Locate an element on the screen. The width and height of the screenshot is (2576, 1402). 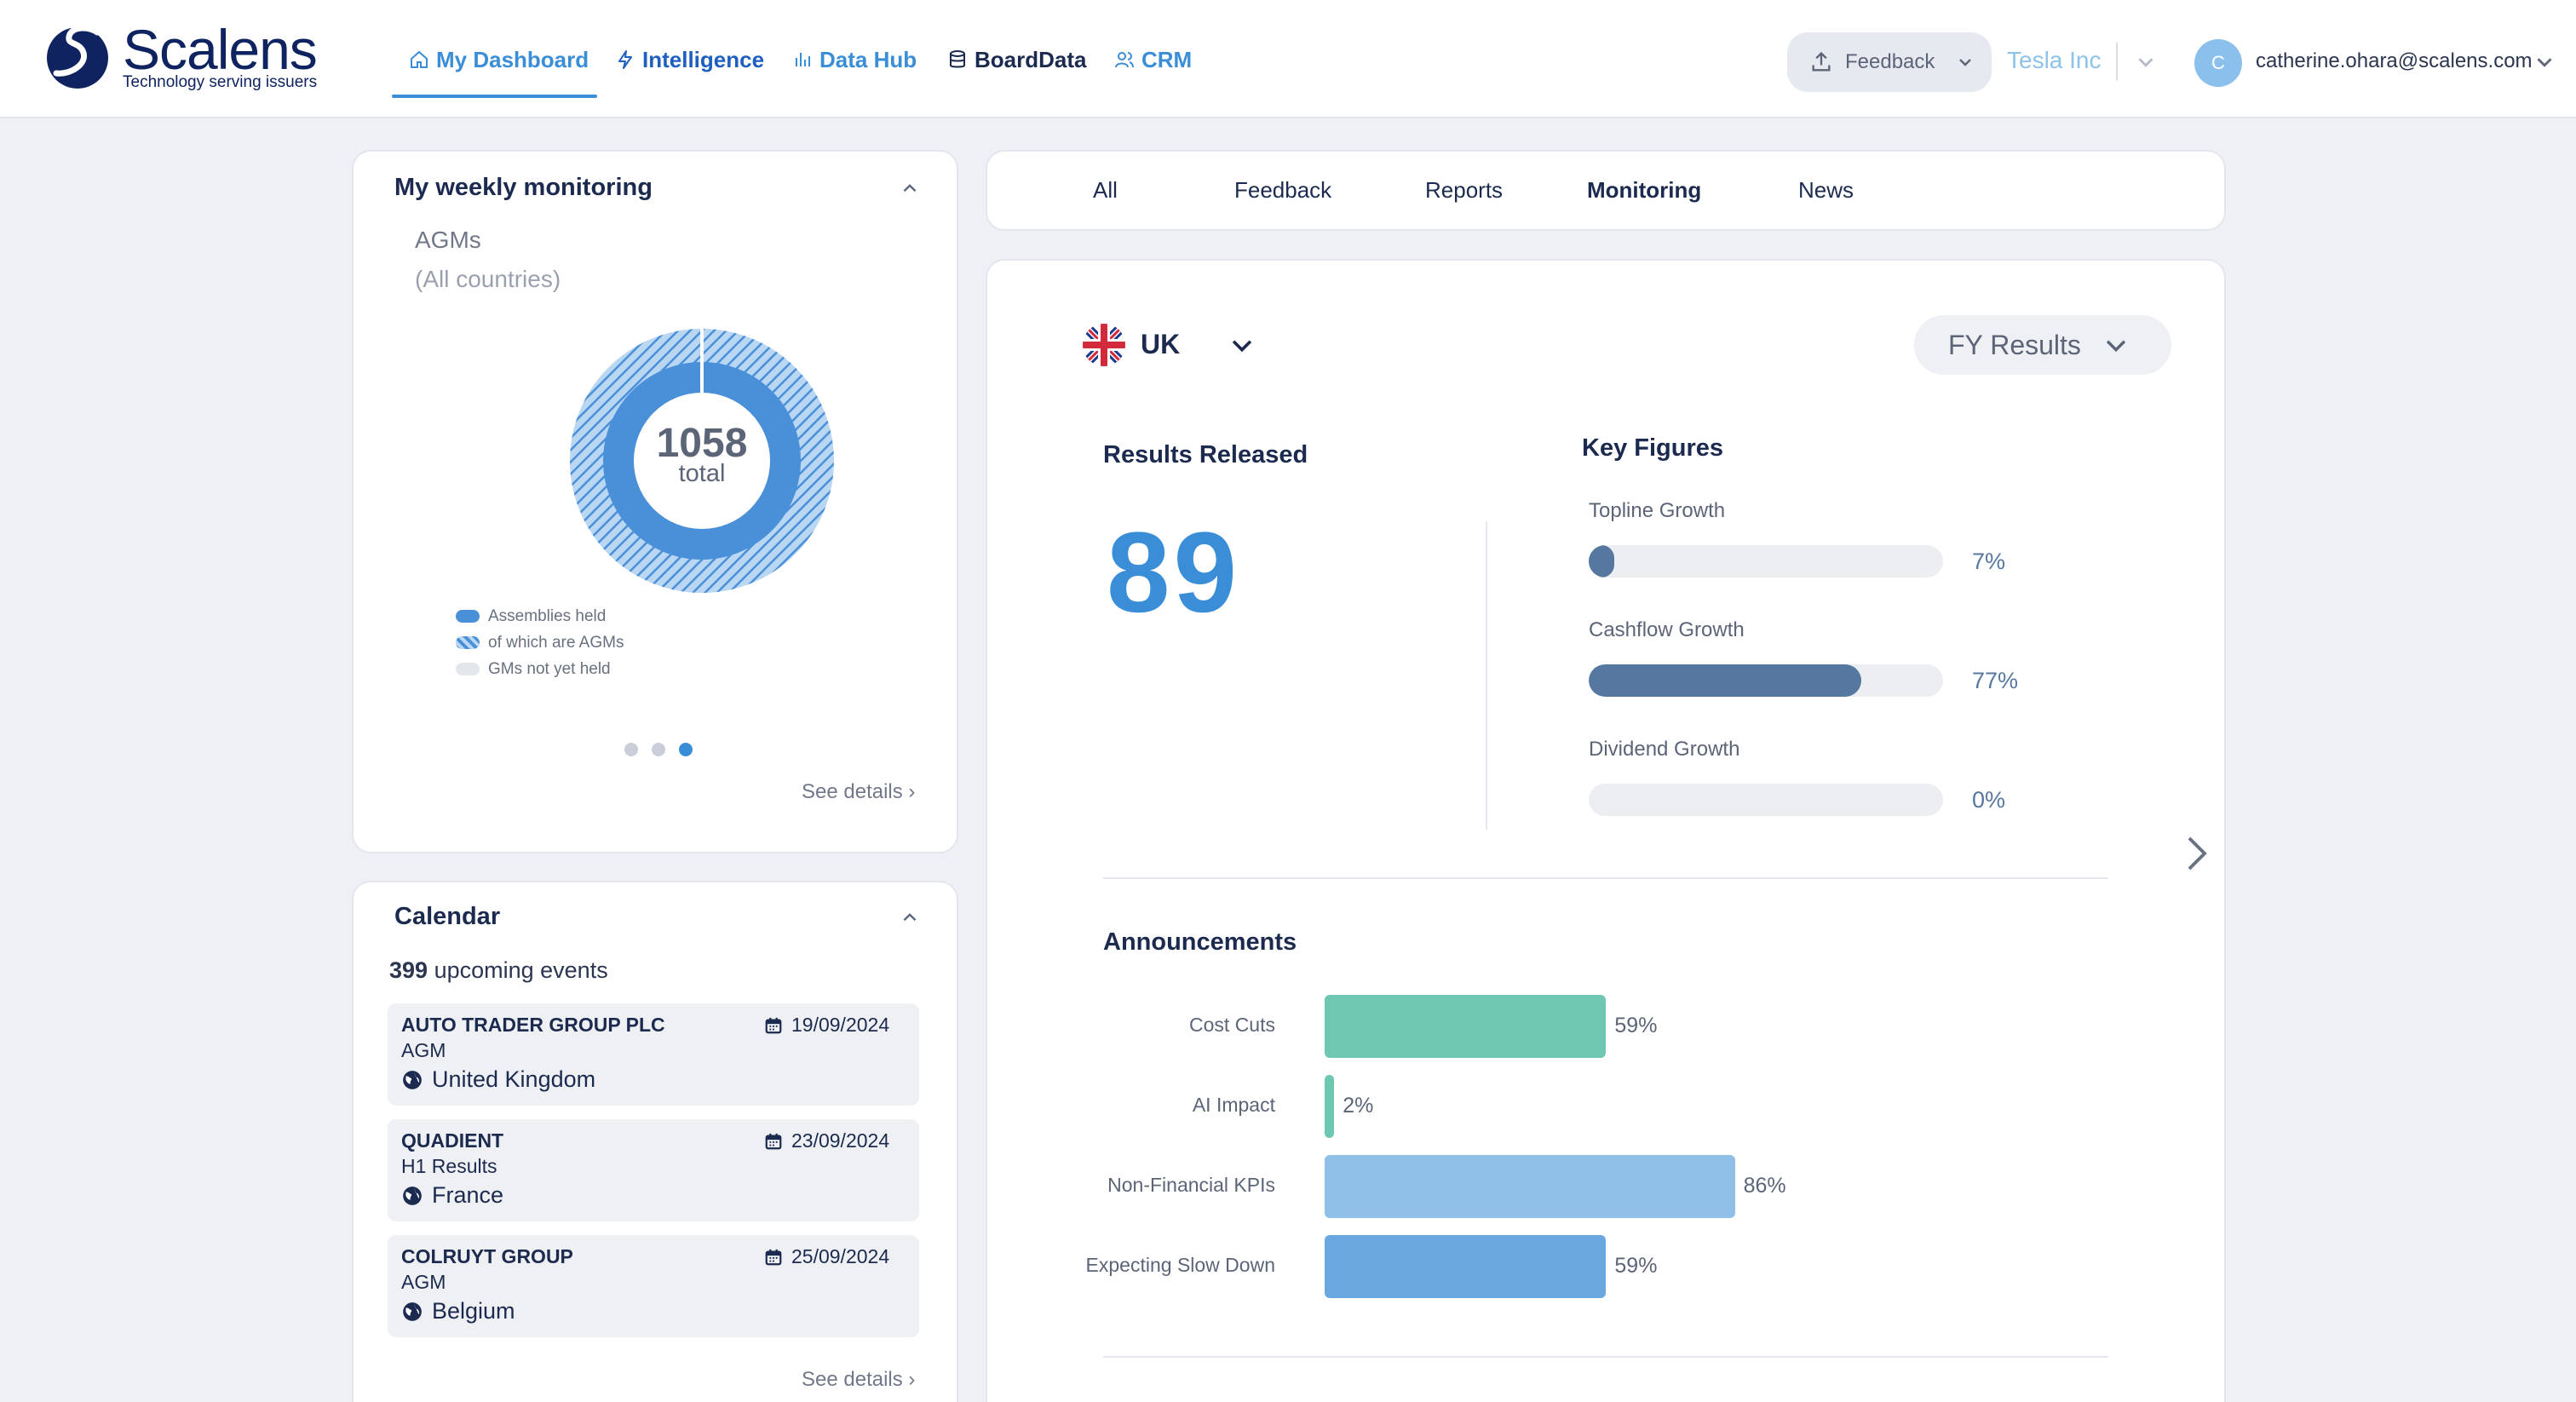
legend-label: GMs not yet held is located at coordinates (549, 668).